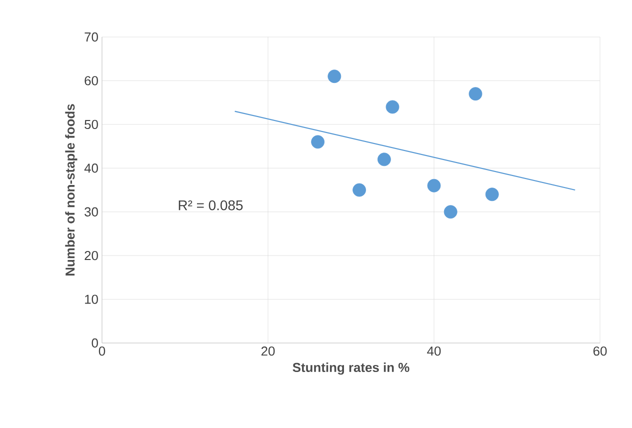 This screenshot has width=632, height=428. Describe the element at coordinates (102, 351) in the screenshot. I see `x-tick-label: 0` at that location.